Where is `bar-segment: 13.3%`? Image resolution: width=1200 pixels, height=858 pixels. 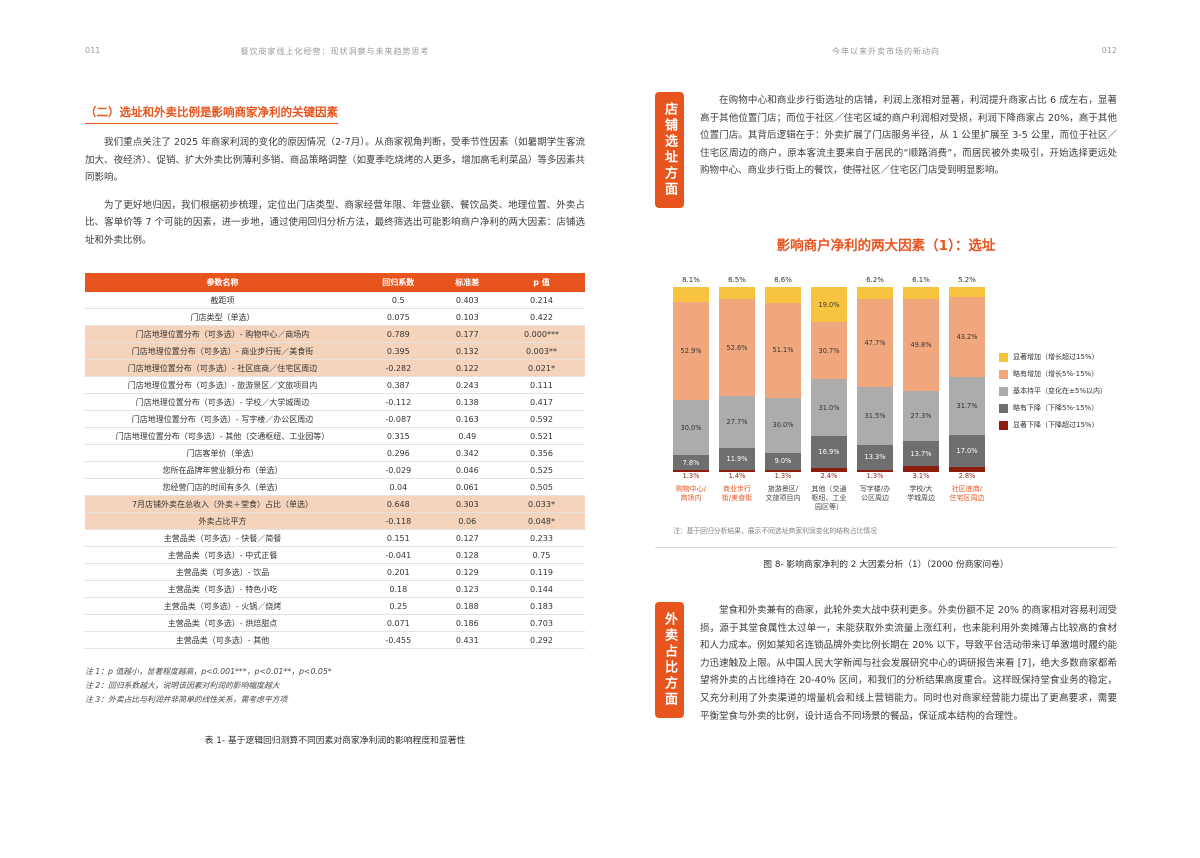 bar-segment: 13.3% is located at coordinates (875, 457).